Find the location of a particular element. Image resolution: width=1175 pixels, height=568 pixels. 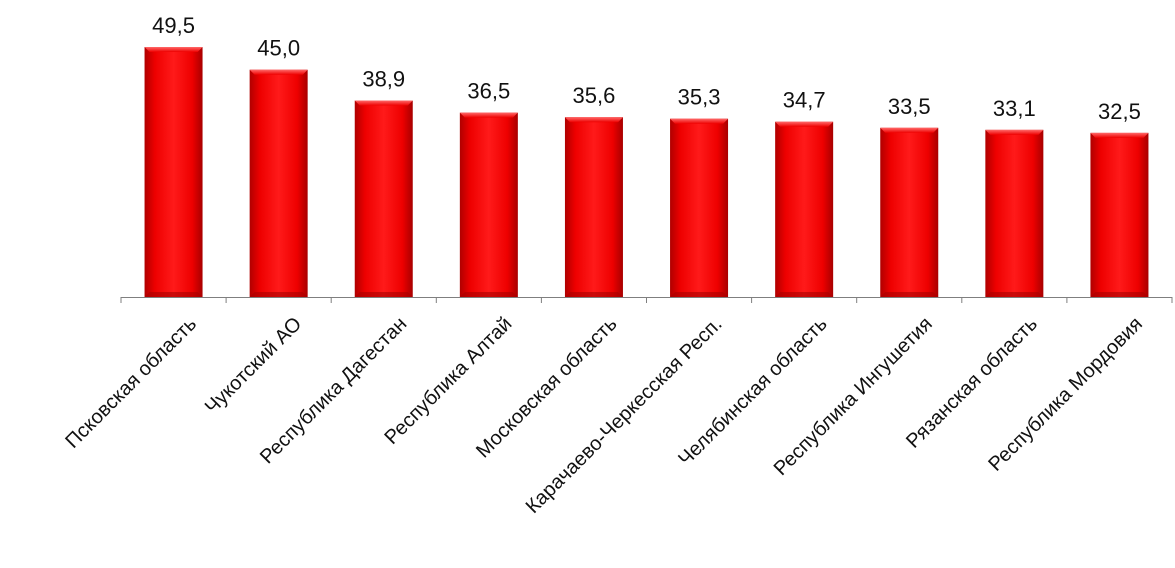

category-label: Псковская область is located at coordinates (131, 383).